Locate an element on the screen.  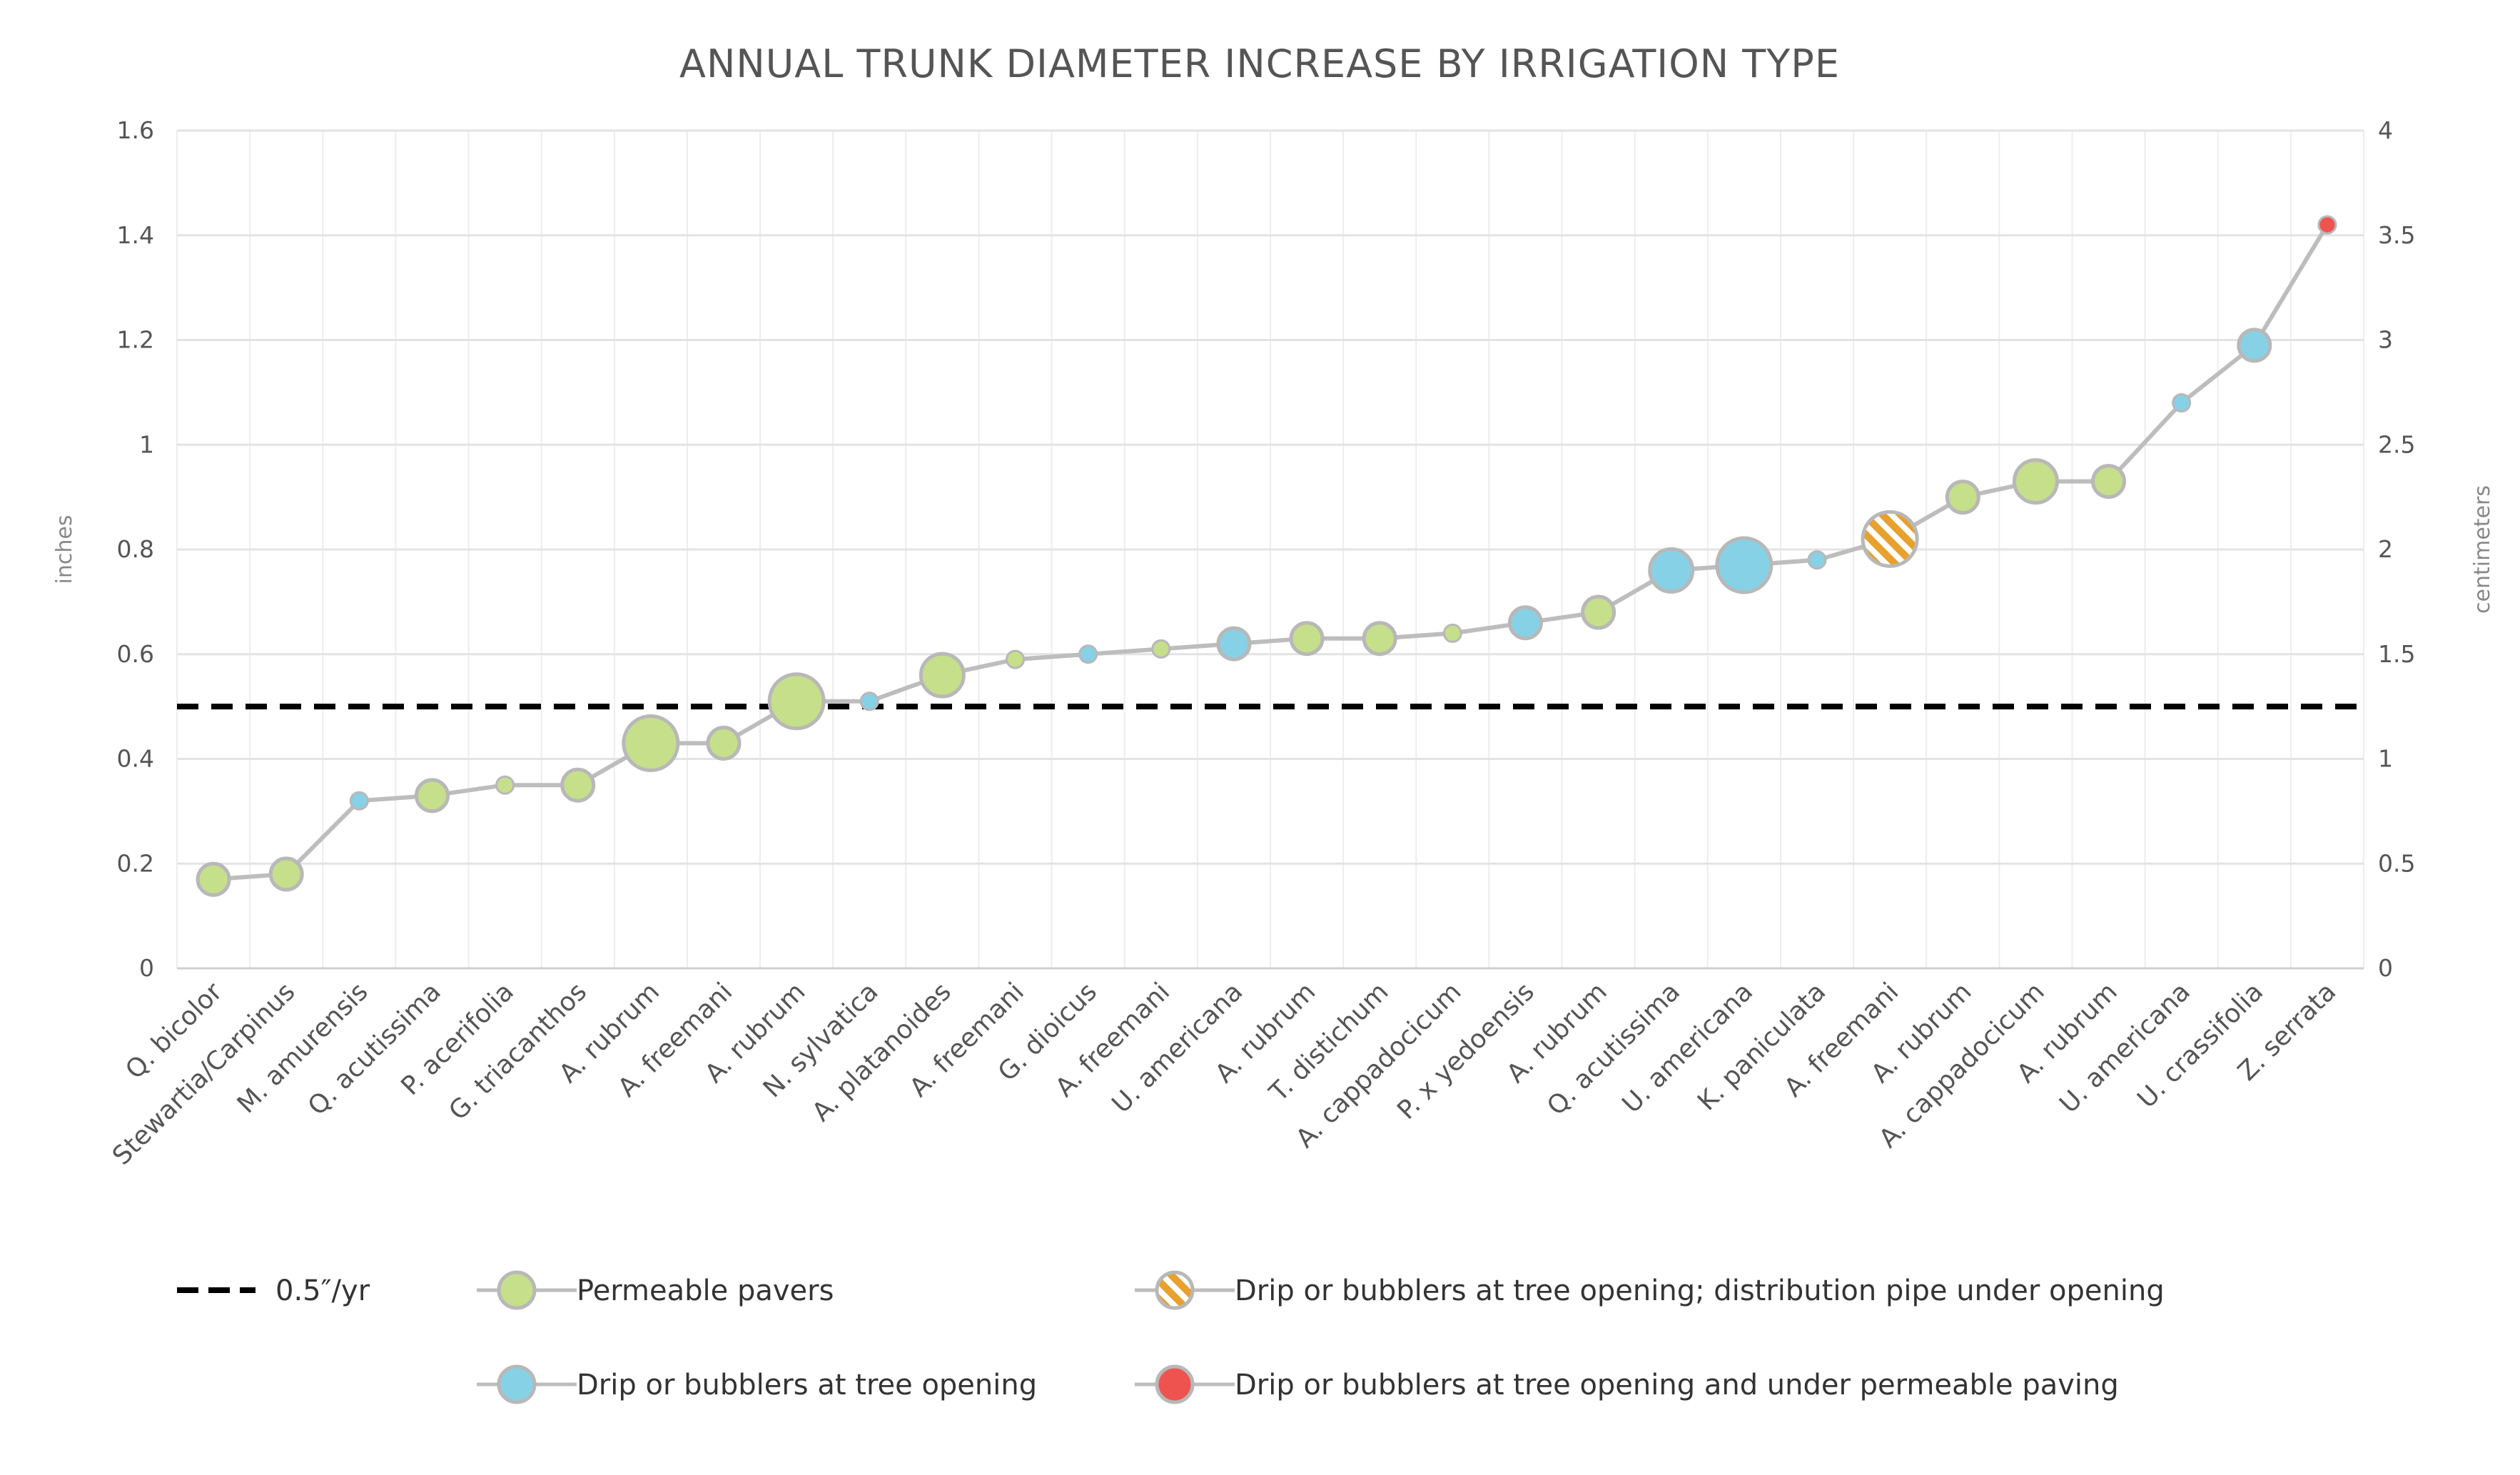
y-tick-label: 1 is located at coordinates (146, 444).